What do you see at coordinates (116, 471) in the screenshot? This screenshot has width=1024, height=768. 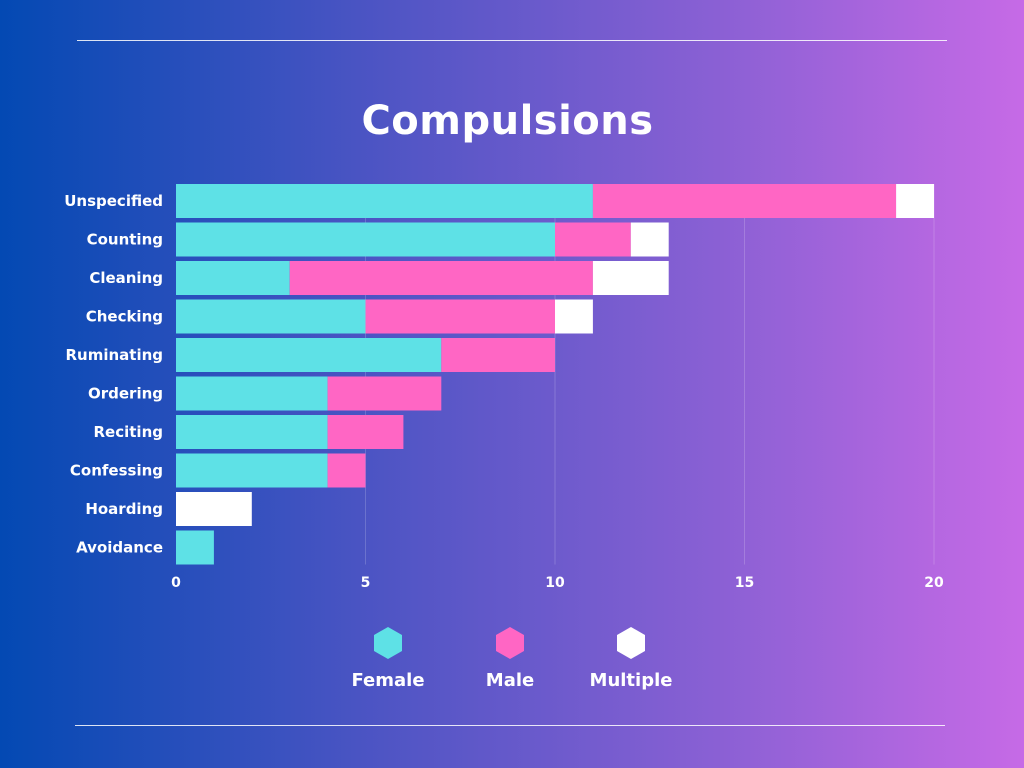 I see `category-label-confessing: Confessing` at bounding box center [116, 471].